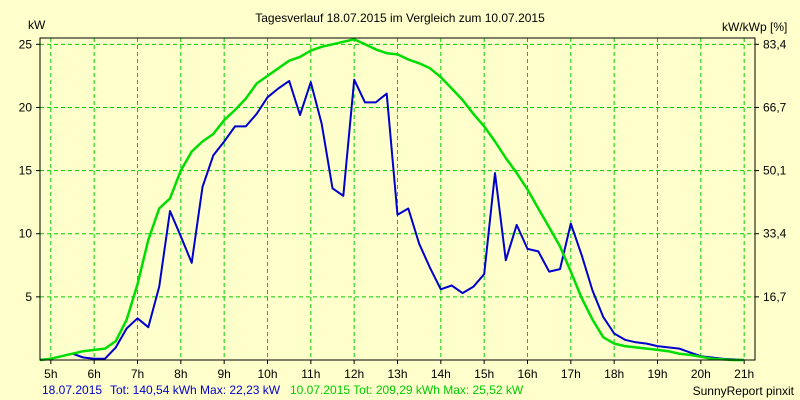 Image resolution: width=800 pixels, height=400 pixels. What do you see at coordinates (527, 374) in the screenshot?
I see `x-tick-label: 16h` at bounding box center [527, 374].